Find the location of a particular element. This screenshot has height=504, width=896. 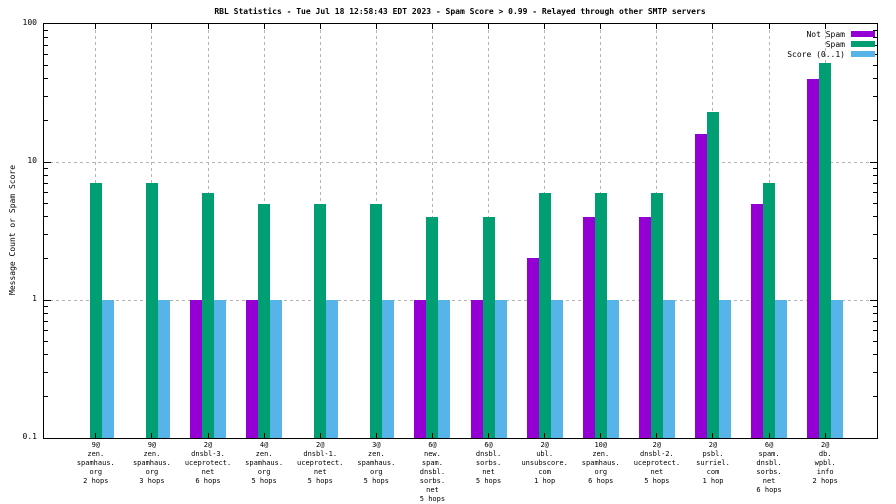

y-axis-label: Message Count or Spam Score is located at coordinates (12, 229).